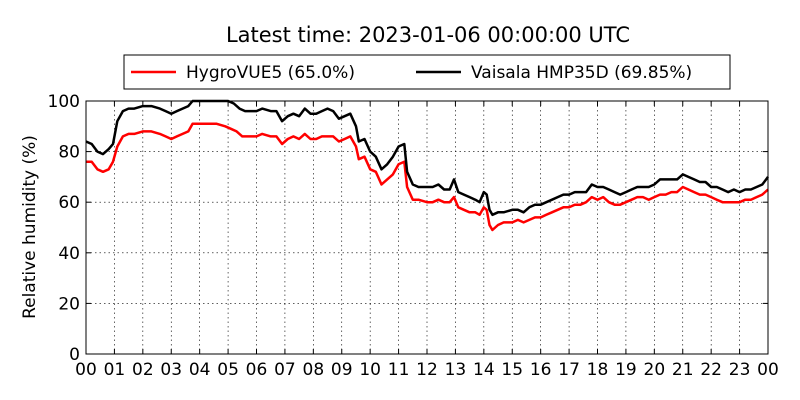 The image size is (800, 400). Describe the element at coordinates (512, 370) in the screenshot. I see `x-tick-label: 15` at that location.